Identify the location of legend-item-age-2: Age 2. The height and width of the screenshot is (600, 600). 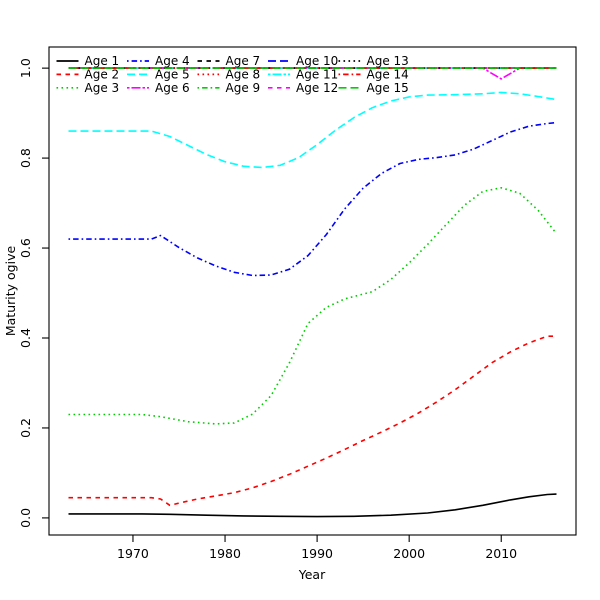
(88, 75).